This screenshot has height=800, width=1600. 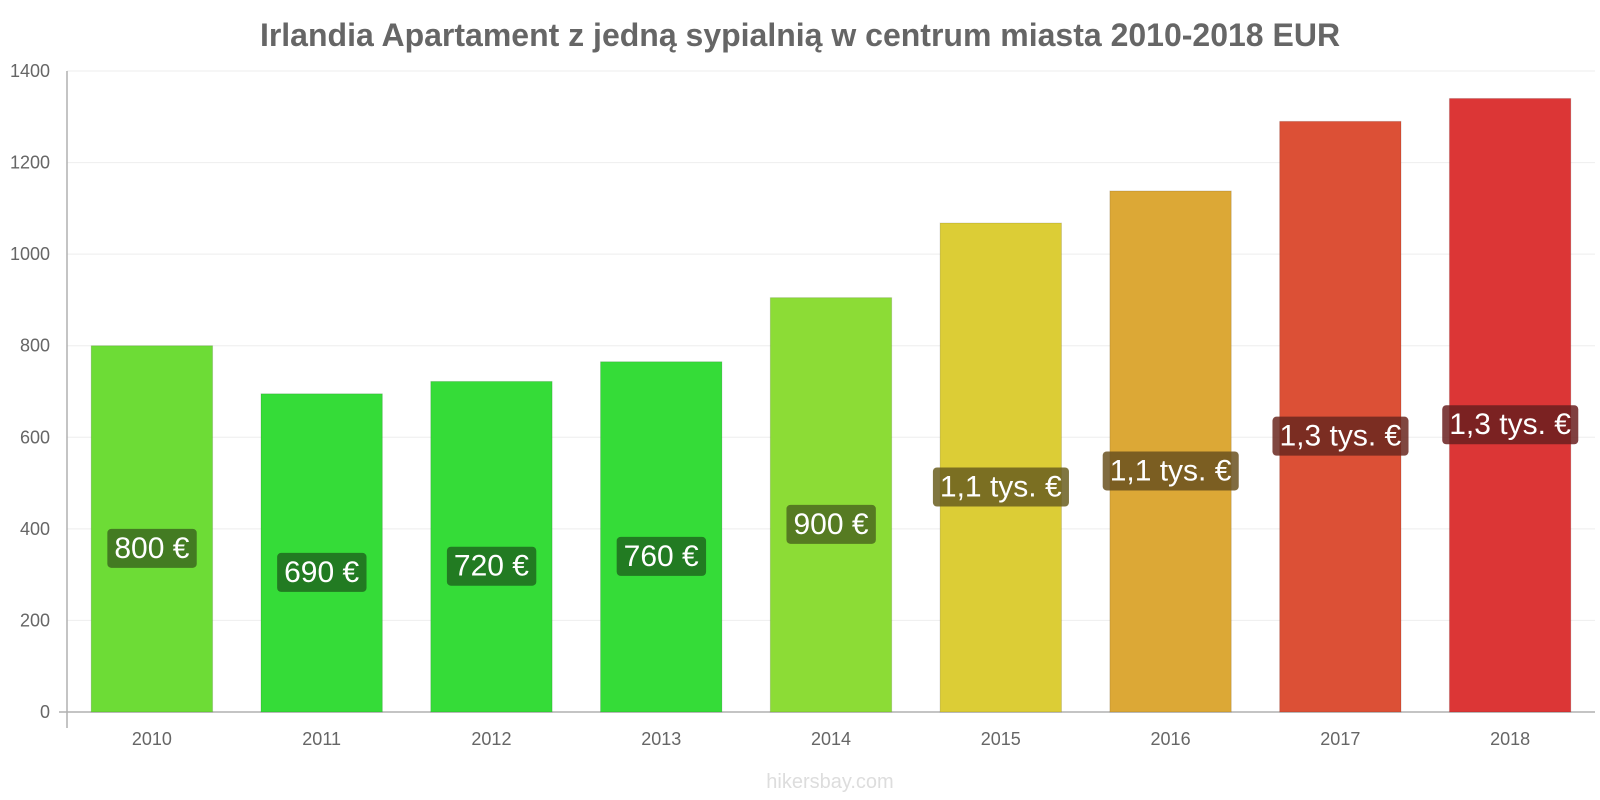 I want to click on data-label-text: 800 €, so click(x=151, y=548).